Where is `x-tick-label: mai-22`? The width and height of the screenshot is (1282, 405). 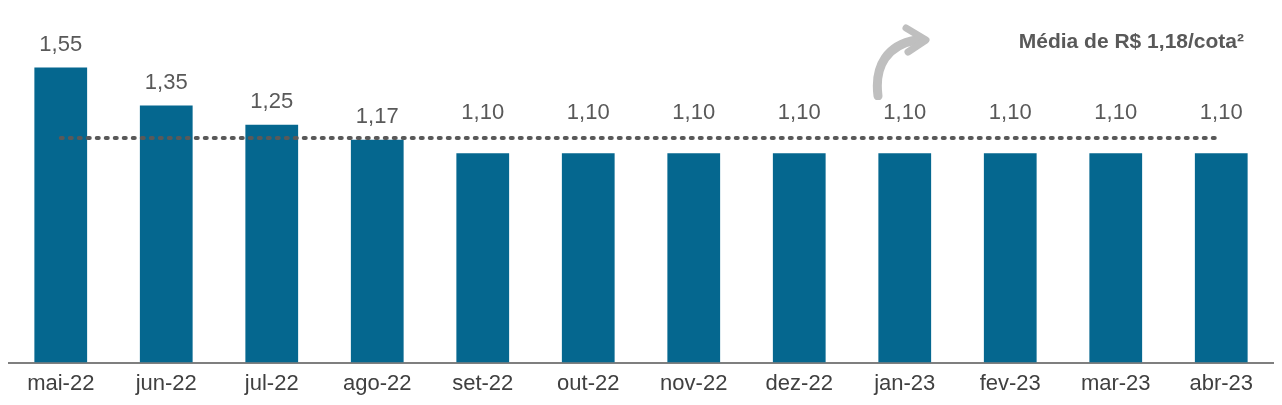 x-tick-label: mai-22 is located at coordinates (61, 382).